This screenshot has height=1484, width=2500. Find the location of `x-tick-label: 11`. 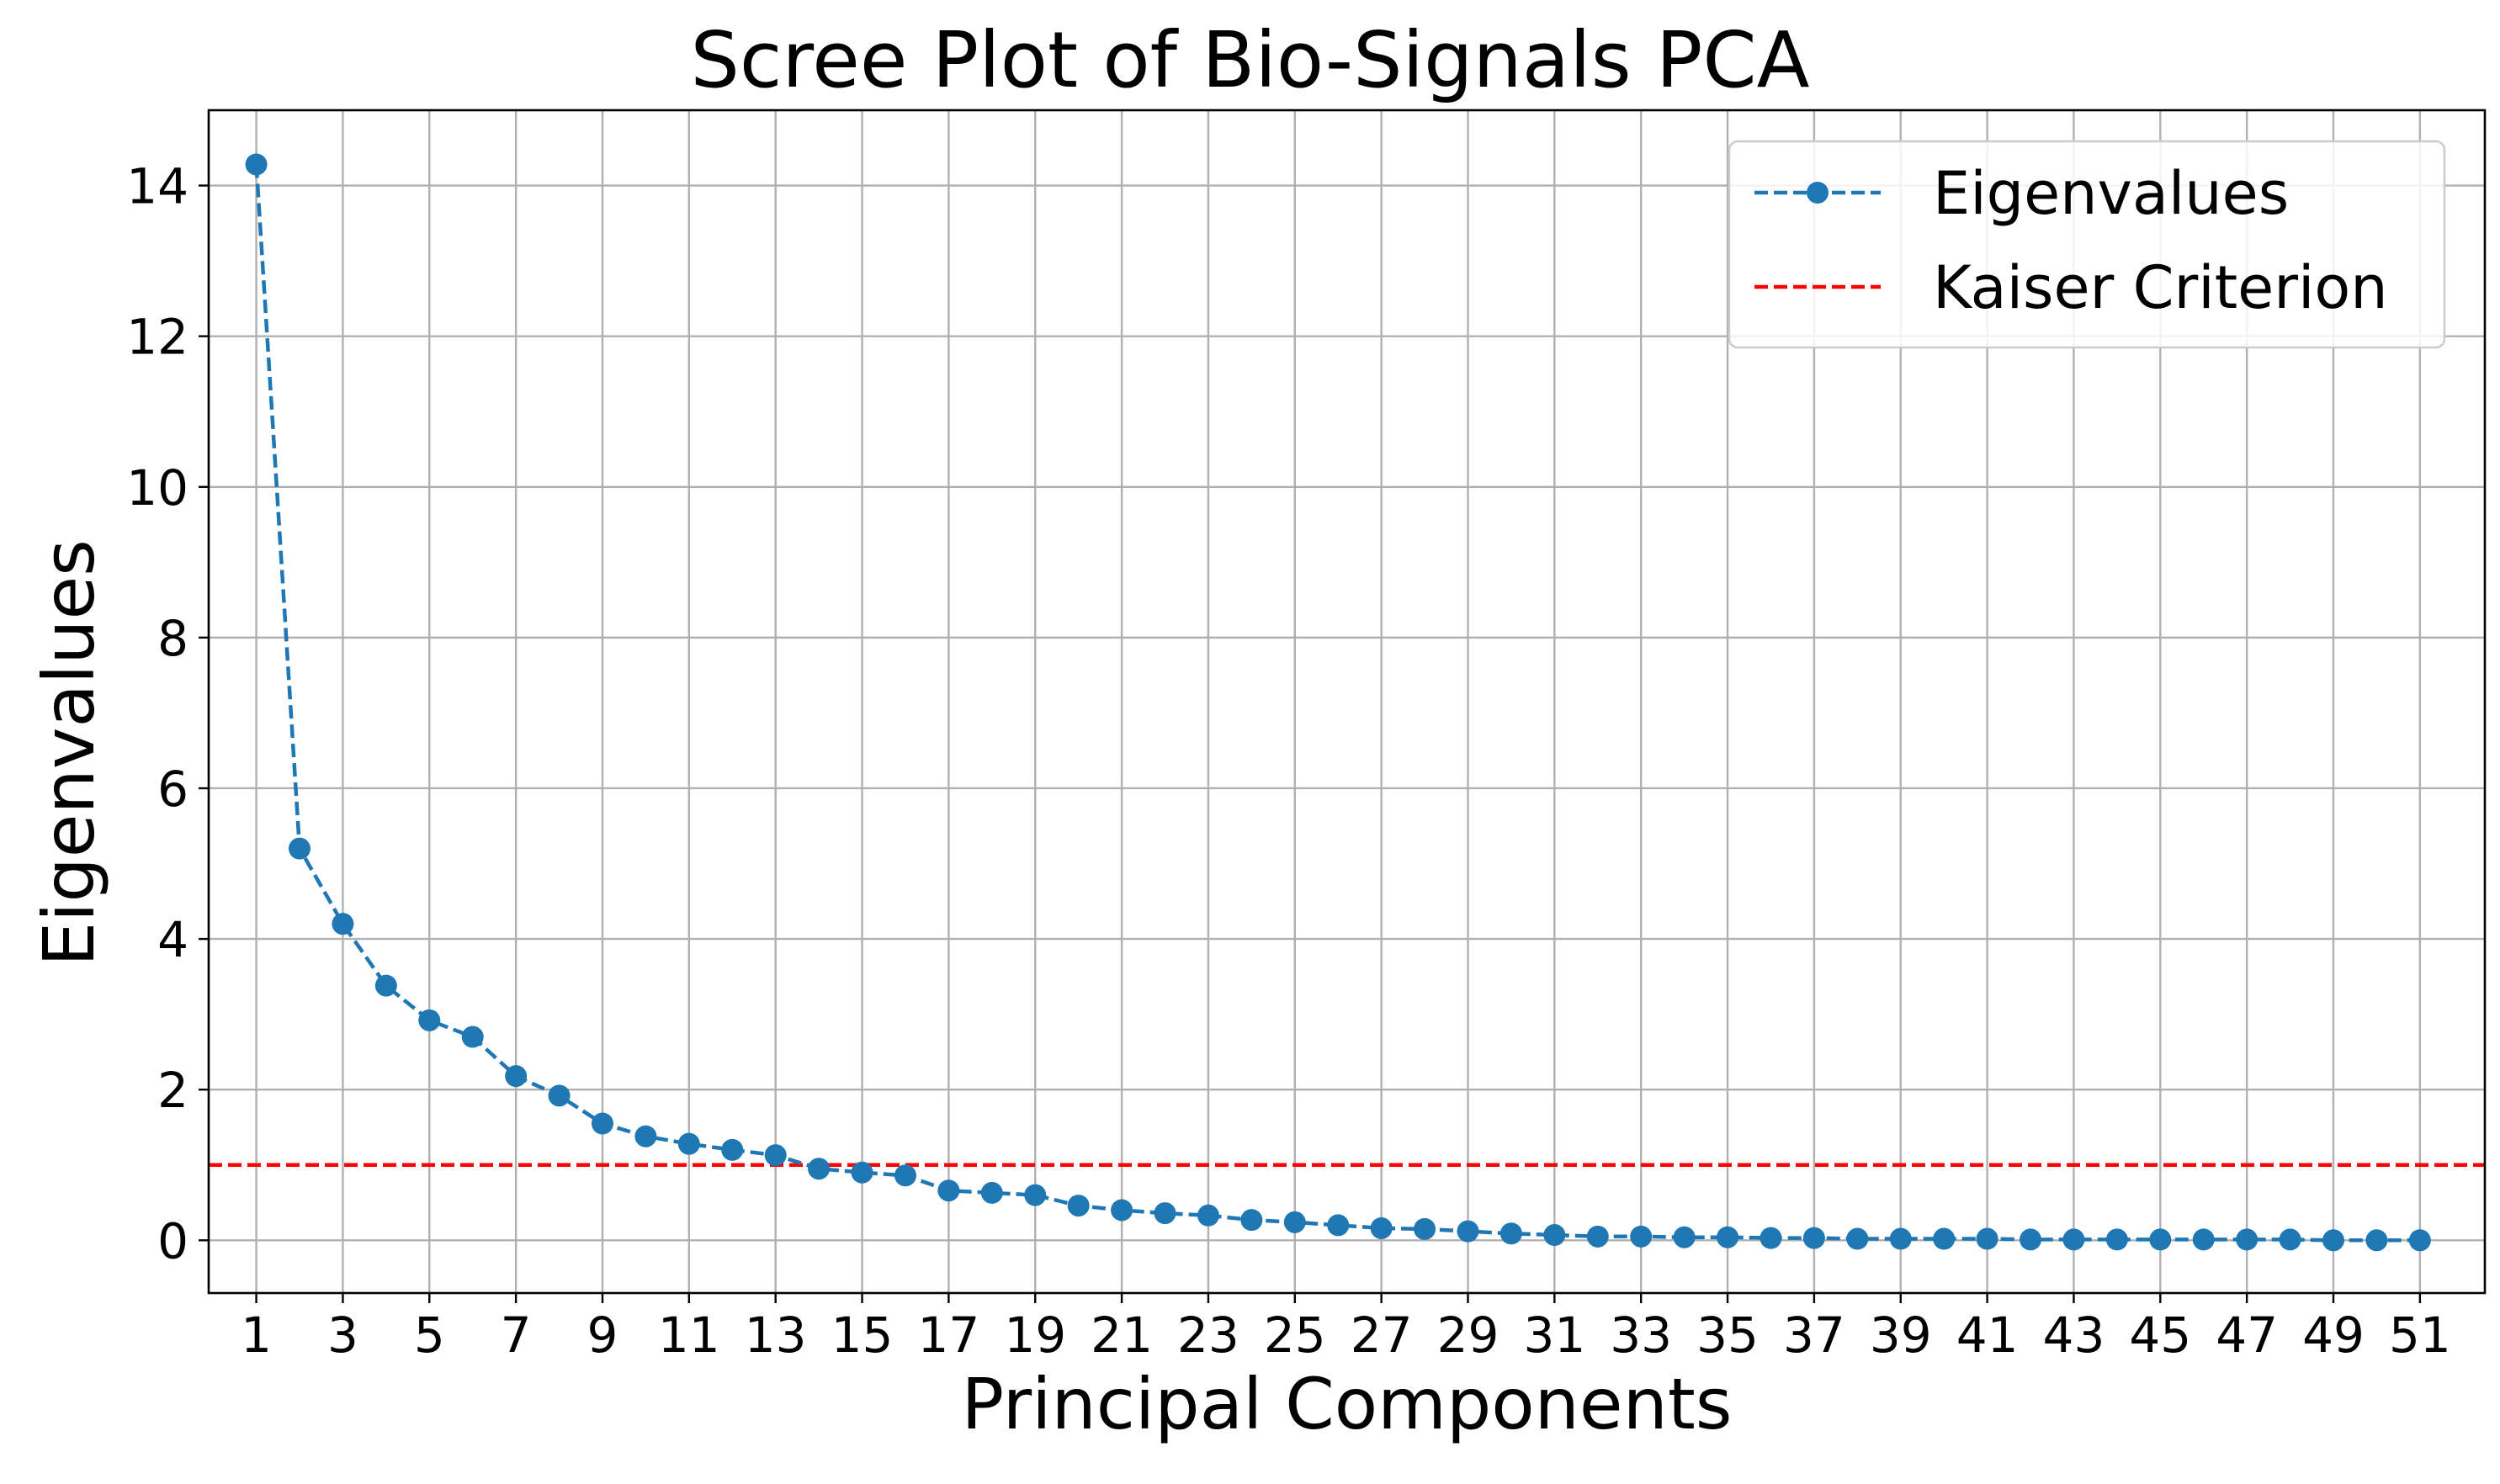

x-tick-label: 11 is located at coordinates (689, 1335).